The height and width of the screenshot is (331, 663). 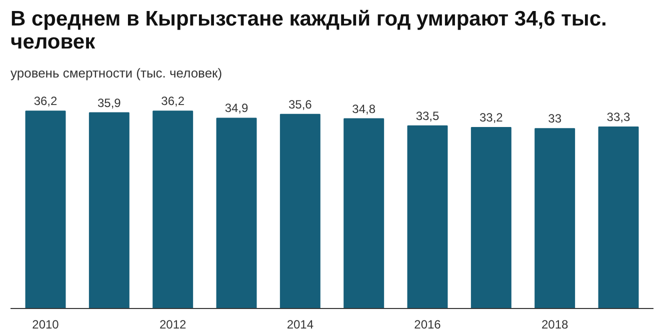 I want to click on data-label: 35,9, so click(x=110, y=103).